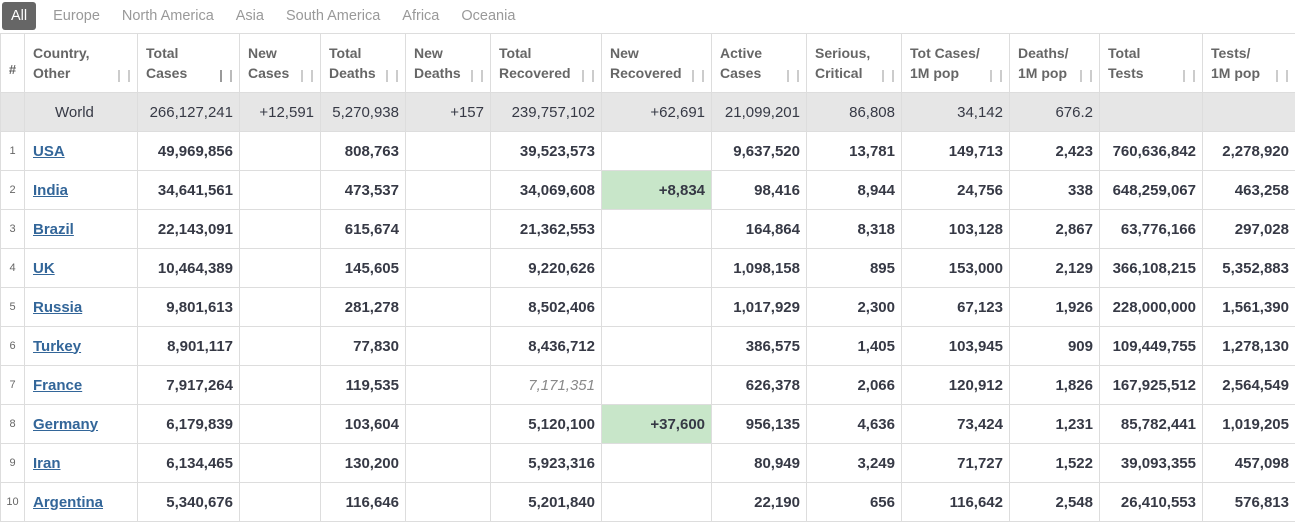  Describe the element at coordinates (854, 346) in the screenshot. I see `cell-serious-critical: 1,405` at that location.